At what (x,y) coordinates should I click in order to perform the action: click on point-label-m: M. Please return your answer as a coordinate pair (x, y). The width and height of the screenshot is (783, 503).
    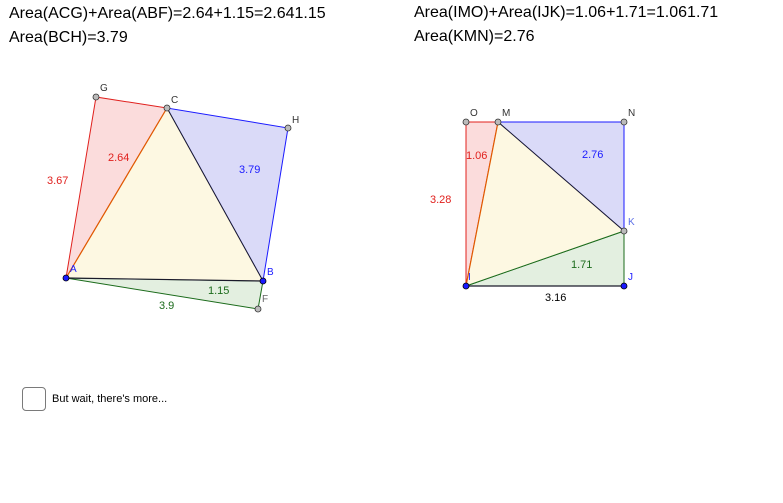
    Looking at the image, I should click on (506, 113).